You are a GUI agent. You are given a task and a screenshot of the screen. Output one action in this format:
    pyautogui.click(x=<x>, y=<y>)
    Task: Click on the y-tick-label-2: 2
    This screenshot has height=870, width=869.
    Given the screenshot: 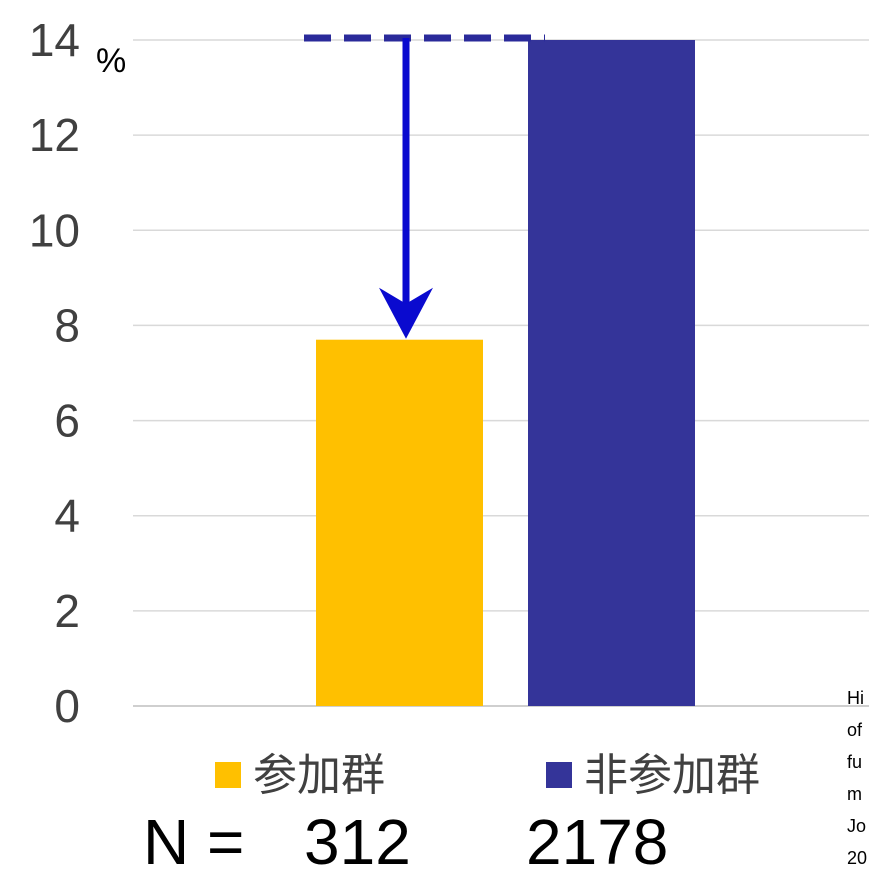 What is the action you would take?
    pyautogui.click(x=67, y=611)
    